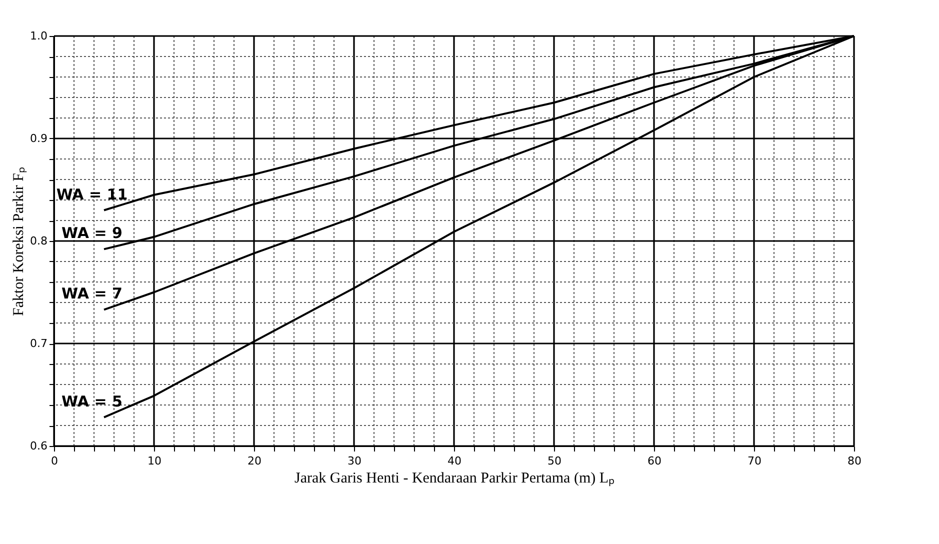  Describe the element at coordinates (92, 194) in the screenshot. I see `series-label: WA = 11` at that location.